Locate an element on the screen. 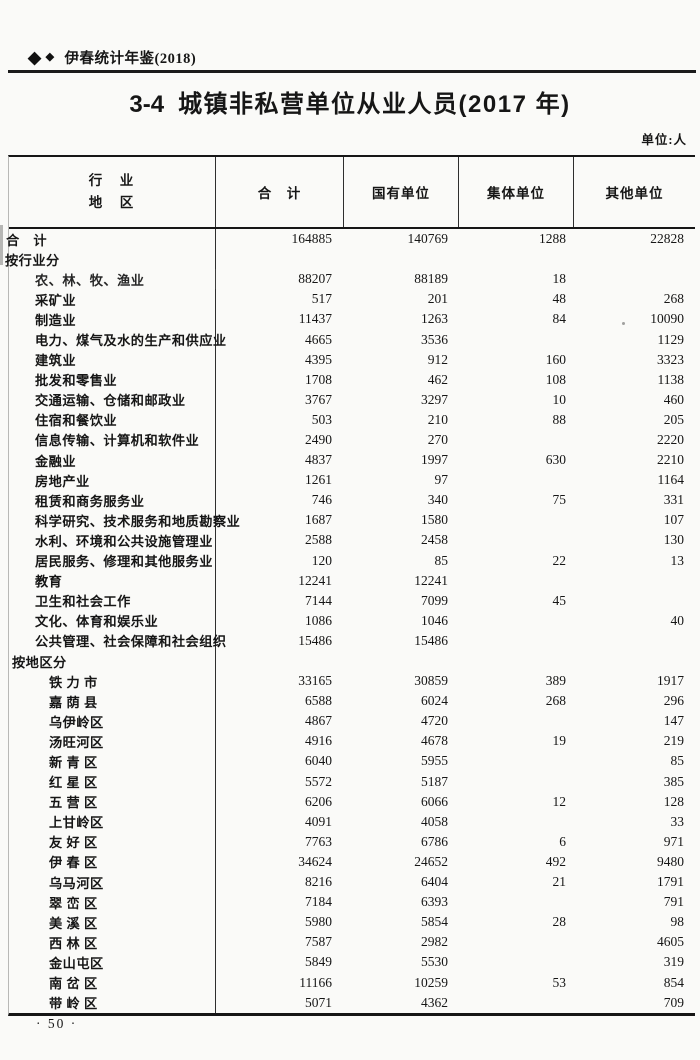 The width and height of the screenshot is (700, 1060). cell-collective: 19 is located at coordinates (559, 741).